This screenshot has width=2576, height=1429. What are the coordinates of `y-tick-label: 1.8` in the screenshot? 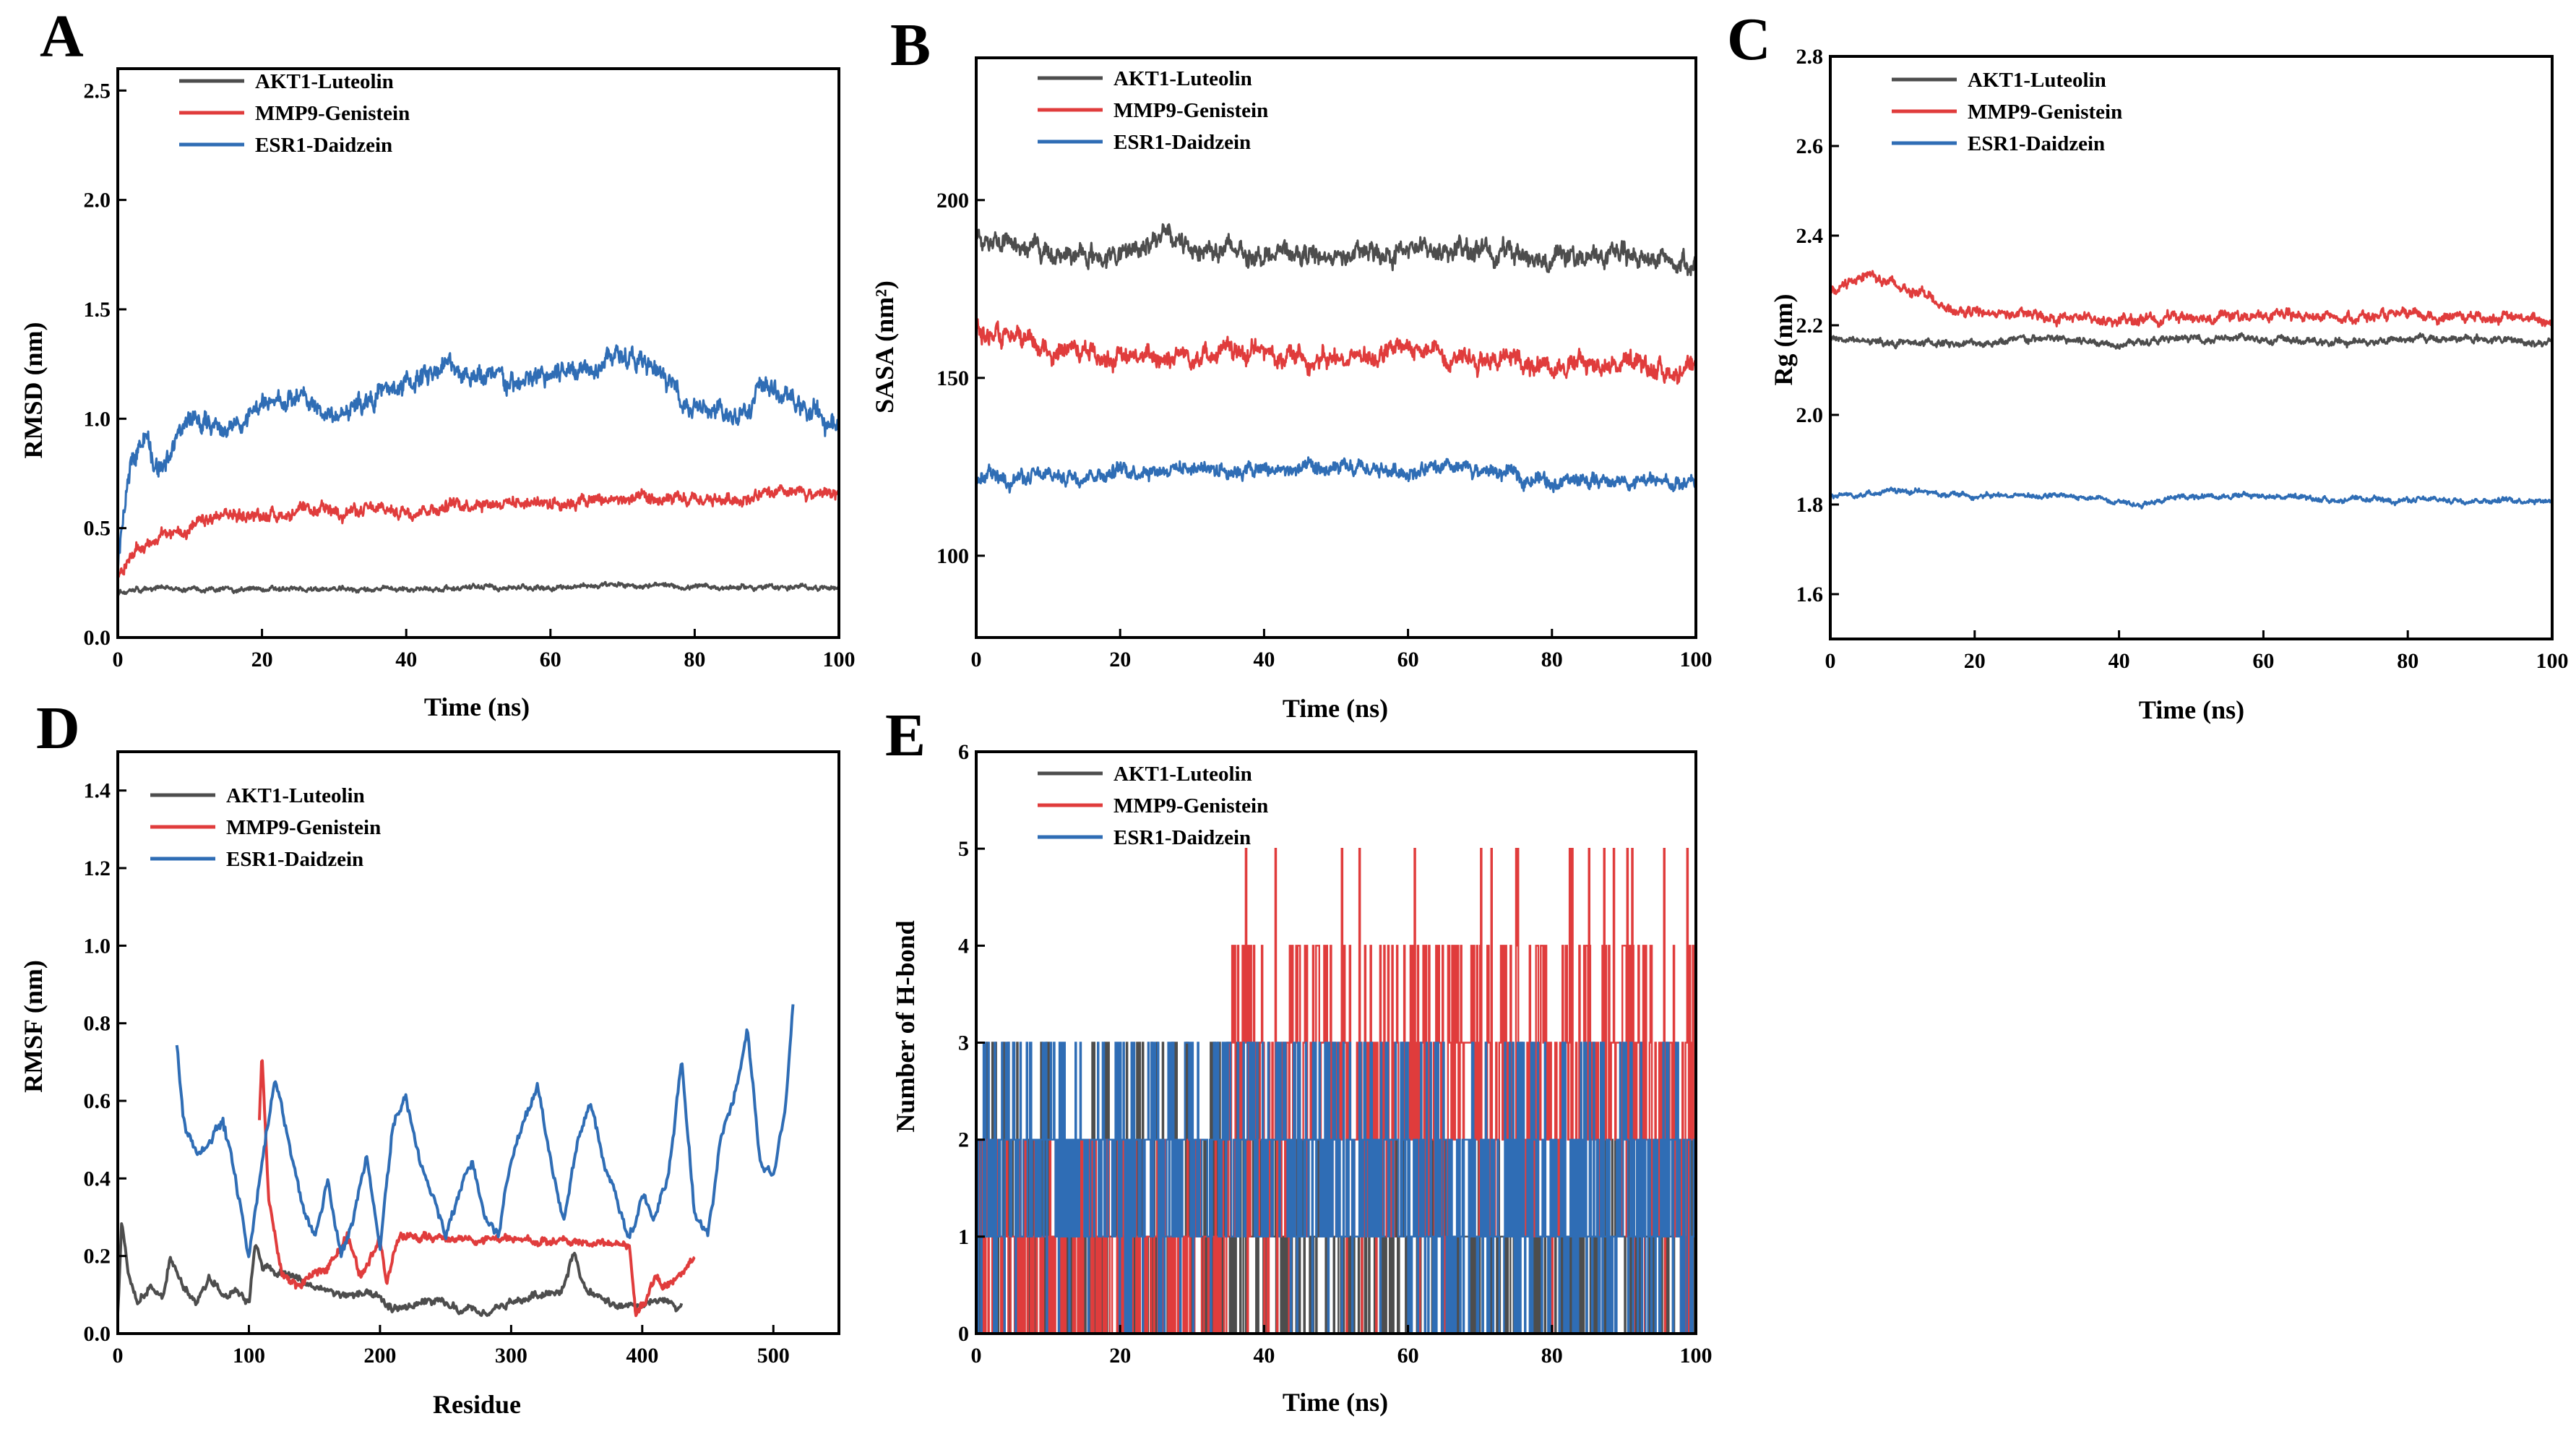 It's located at (1810, 505).